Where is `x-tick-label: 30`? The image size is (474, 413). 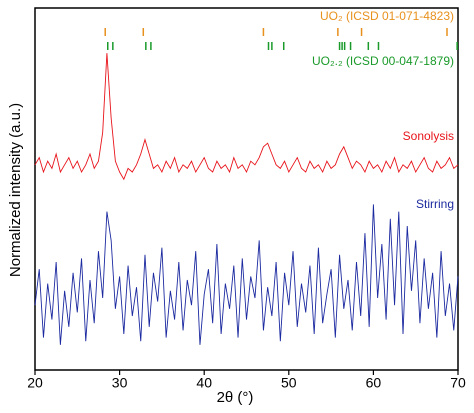 x-tick-label: 30 is located at coordinates (120, 383).